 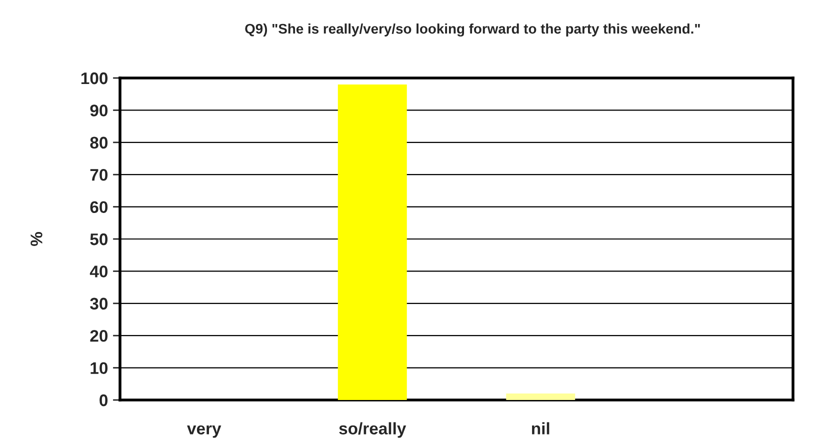 What do you see at coordinates (99, 142) in the screenshot?
I see `y-tick-label: 80` at bounding box center [99, 142].